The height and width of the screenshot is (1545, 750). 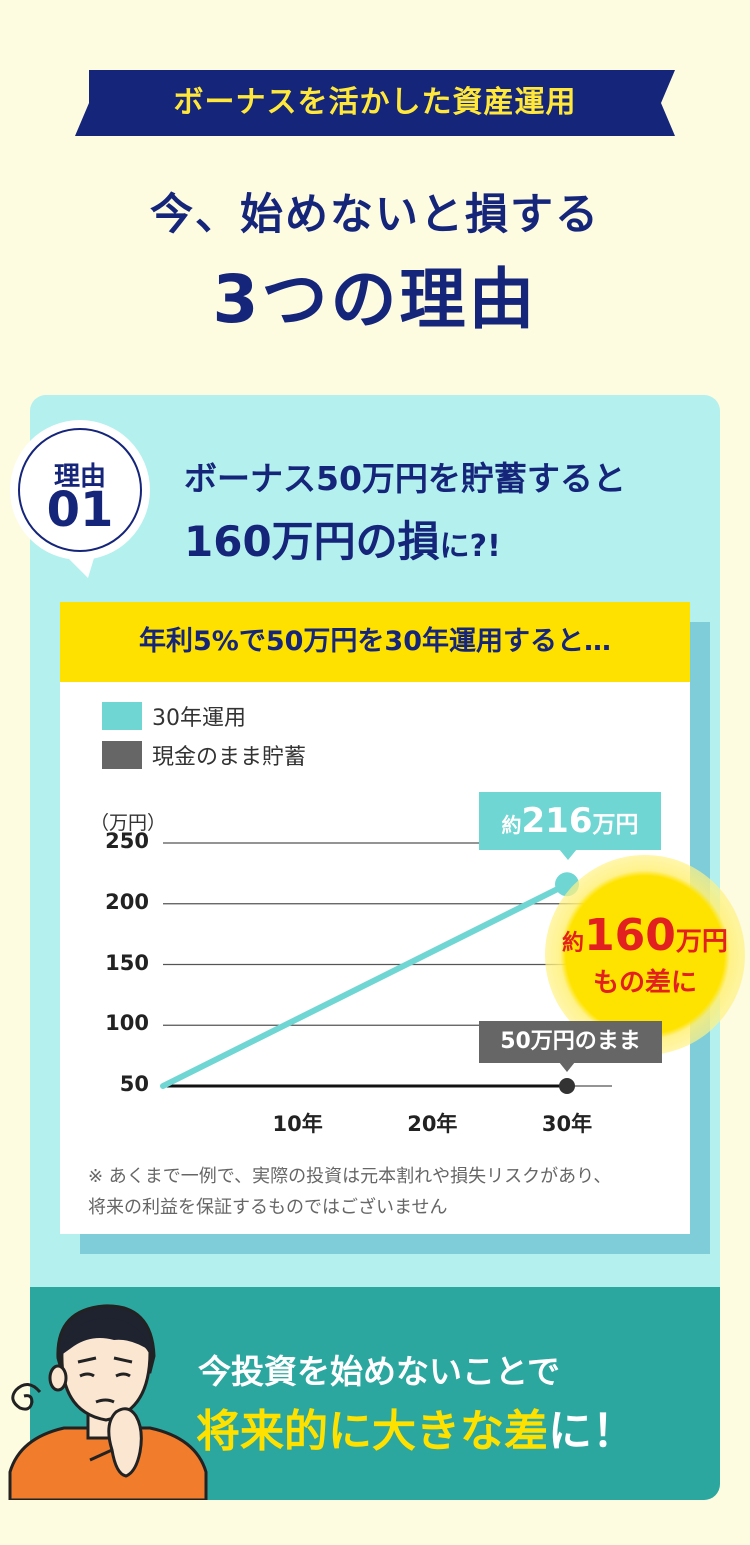 What do you see at coordinates (379, 1371) in the screenshot?
I see `bottom-line1: 今投資を始めないことで` at bounding box center [379, 1371].